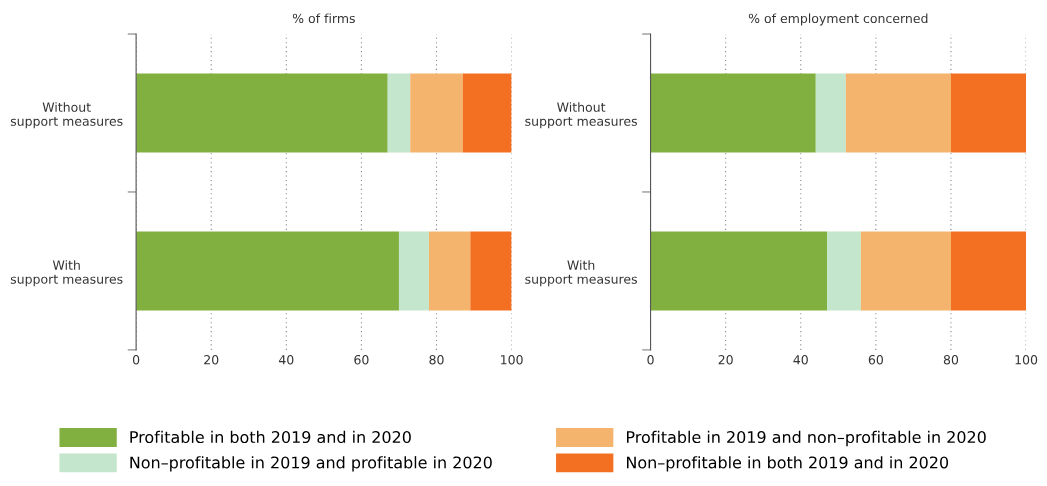  I want to click on legend-label: Non–profitable in 2019 and profitable in 2020, so click(311, 464).